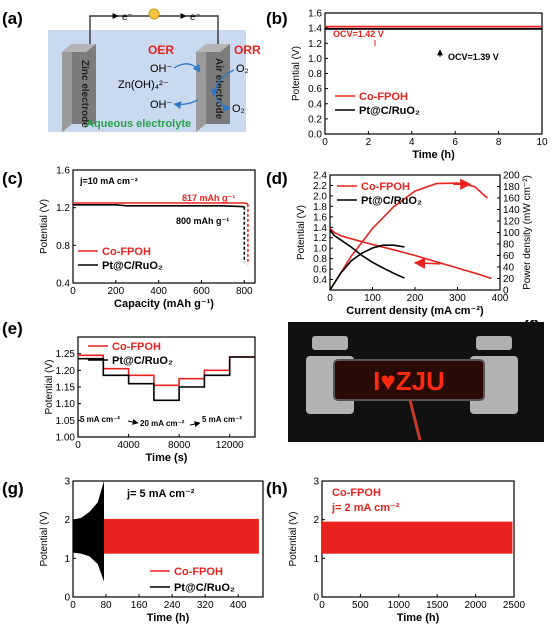  Describe the element at coordinates (415, 311) in the screenshot. I see `x-axis-label: Current density (mA cm⁻²)` at that location.